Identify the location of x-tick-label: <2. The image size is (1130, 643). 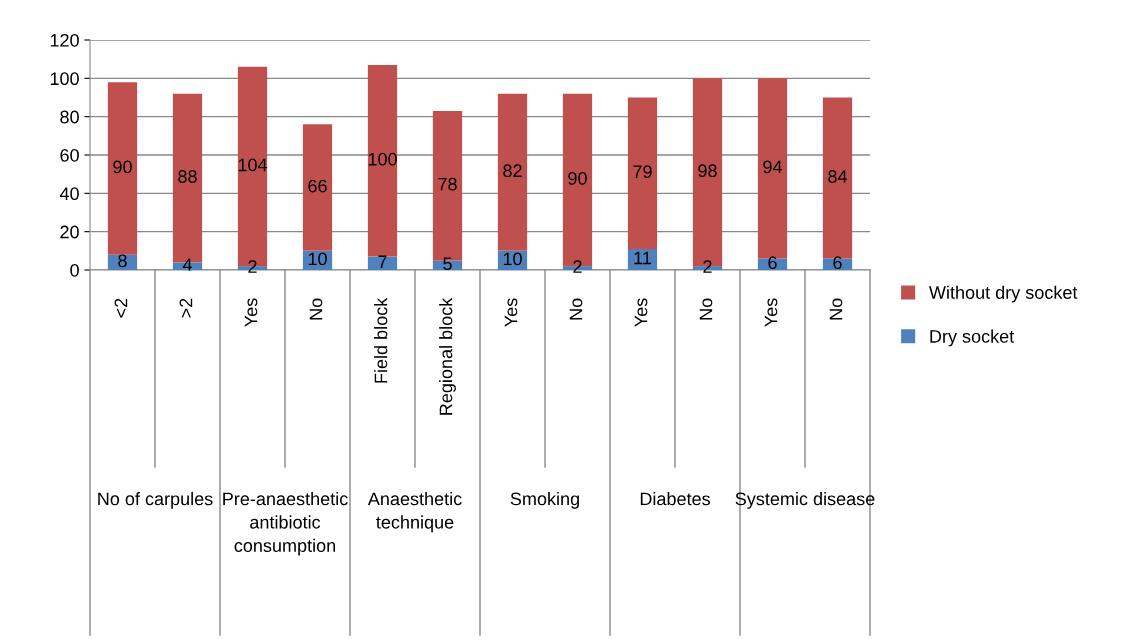
(121, 308).